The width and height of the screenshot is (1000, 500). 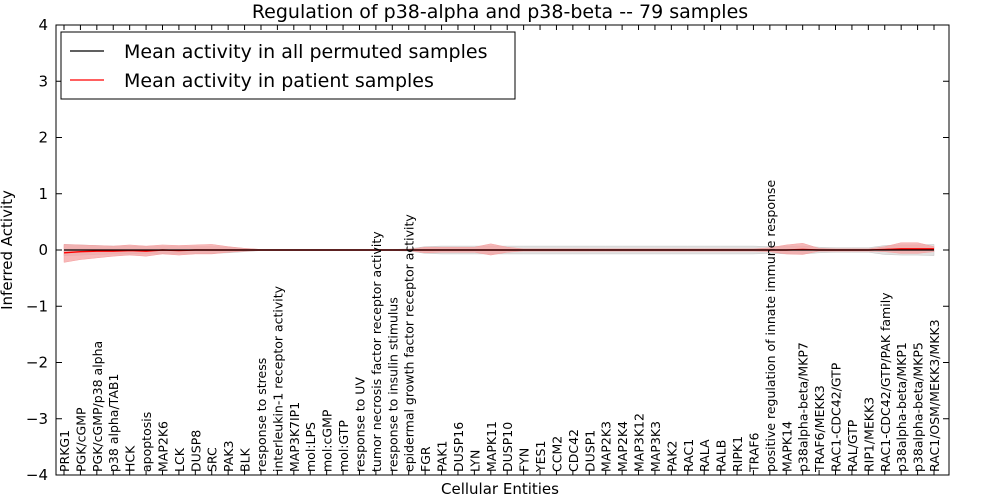 I want to click on x-category-label: p38 alpha/TAB1, so click(x=113, y=423).